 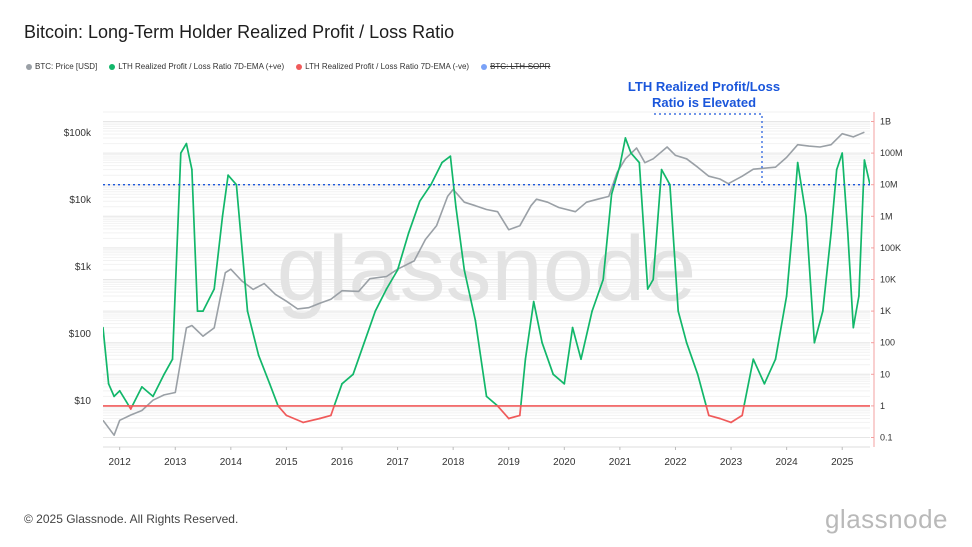 I want to click on y-right-tick-label: 1B, so click(x=885, y=122).